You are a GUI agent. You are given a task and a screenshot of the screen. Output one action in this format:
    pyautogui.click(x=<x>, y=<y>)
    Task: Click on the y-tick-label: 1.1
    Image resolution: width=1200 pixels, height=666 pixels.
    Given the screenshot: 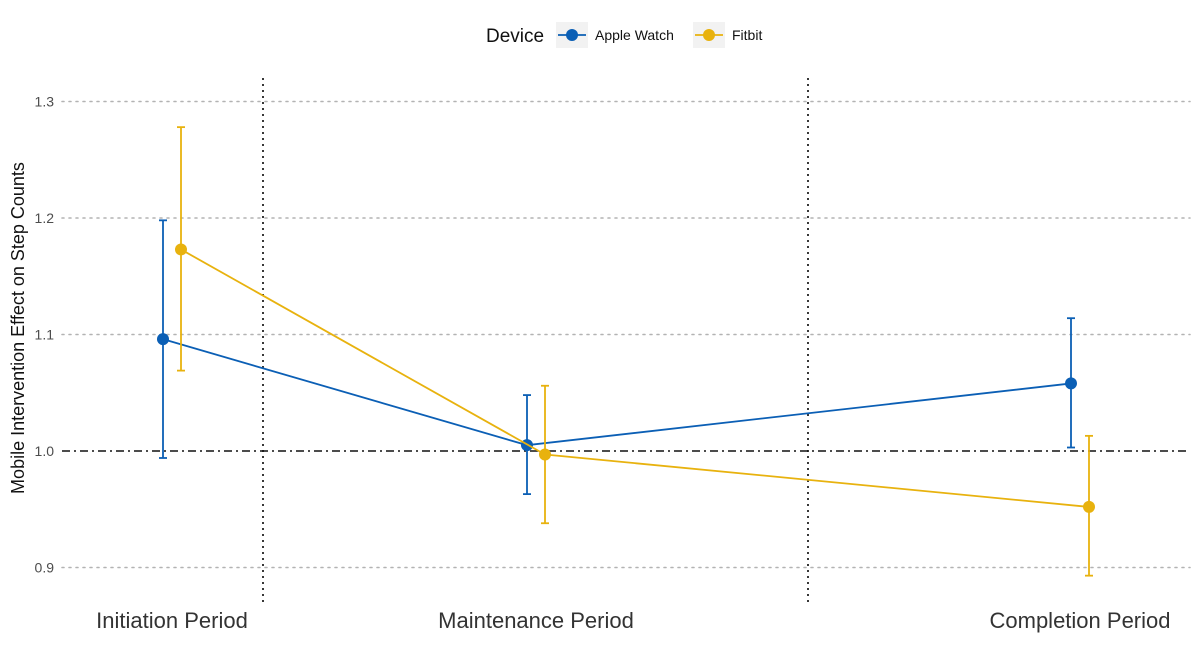 What is the action you would take?
    pyautogui.click(x=45, y=335)
    